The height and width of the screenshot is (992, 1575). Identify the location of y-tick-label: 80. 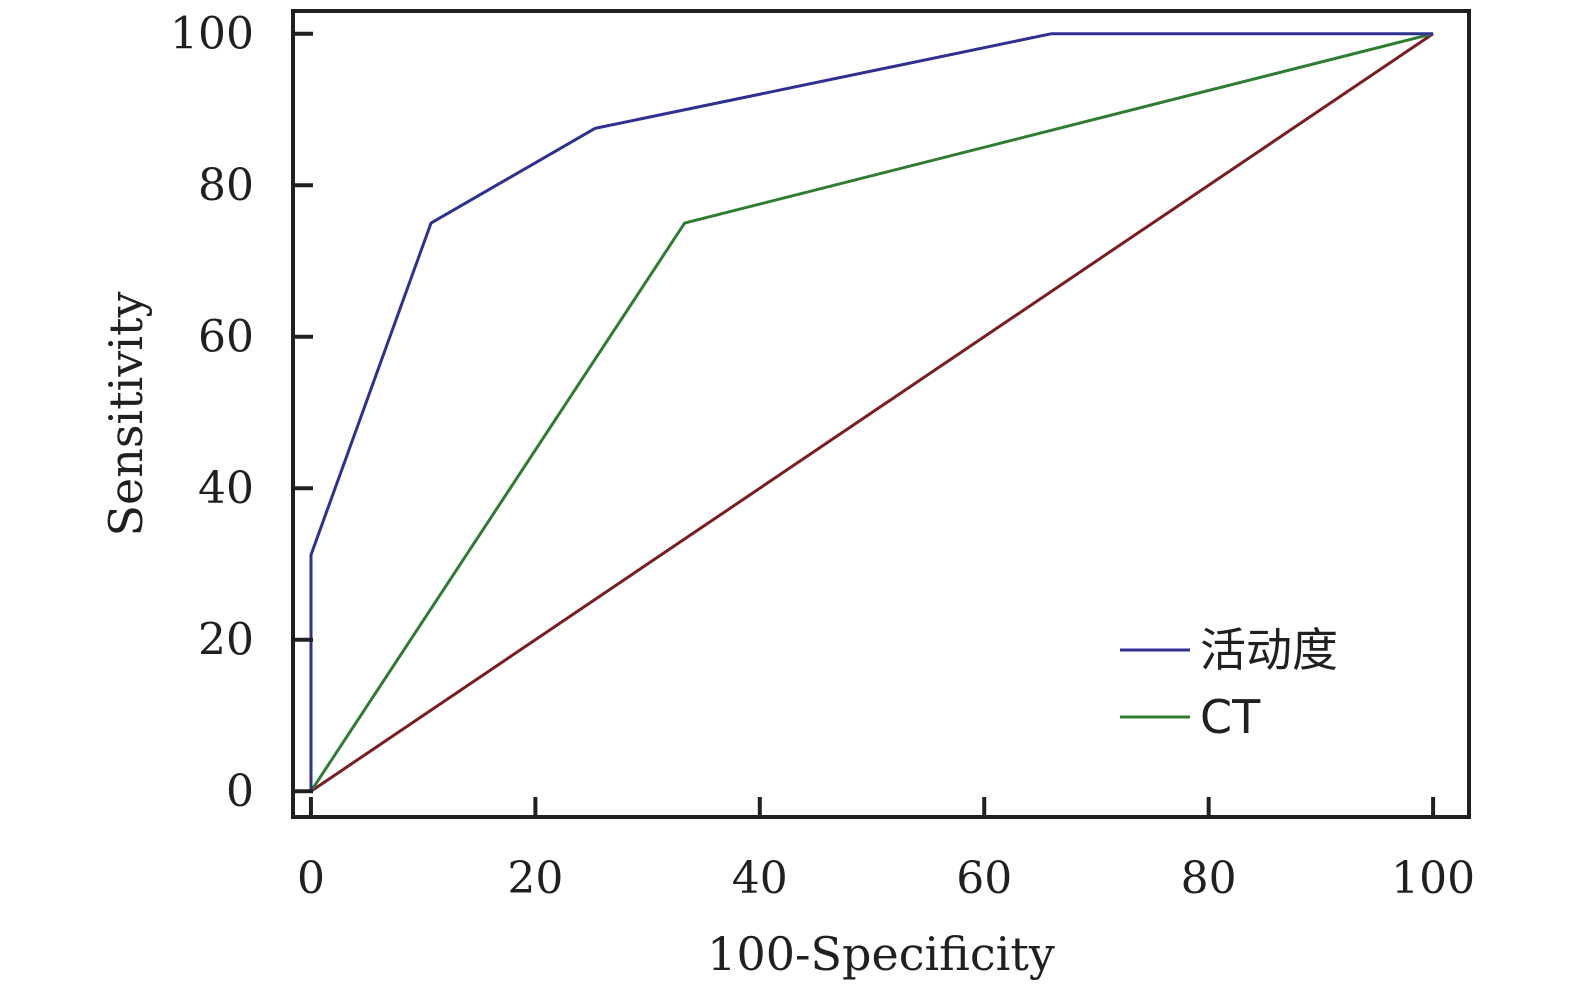
(226, 185).